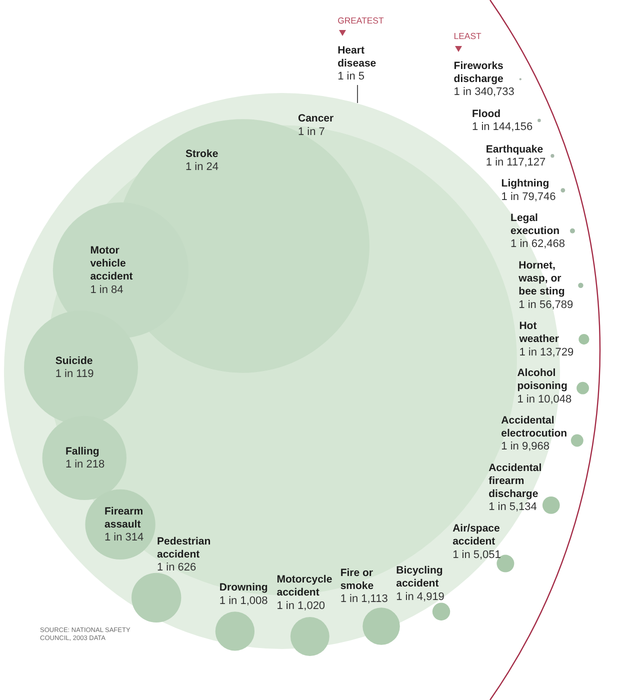 Image resolution: width=618 pixels, height=700 pixels. I want to click on category-label: Drowning, so click(243, 588).